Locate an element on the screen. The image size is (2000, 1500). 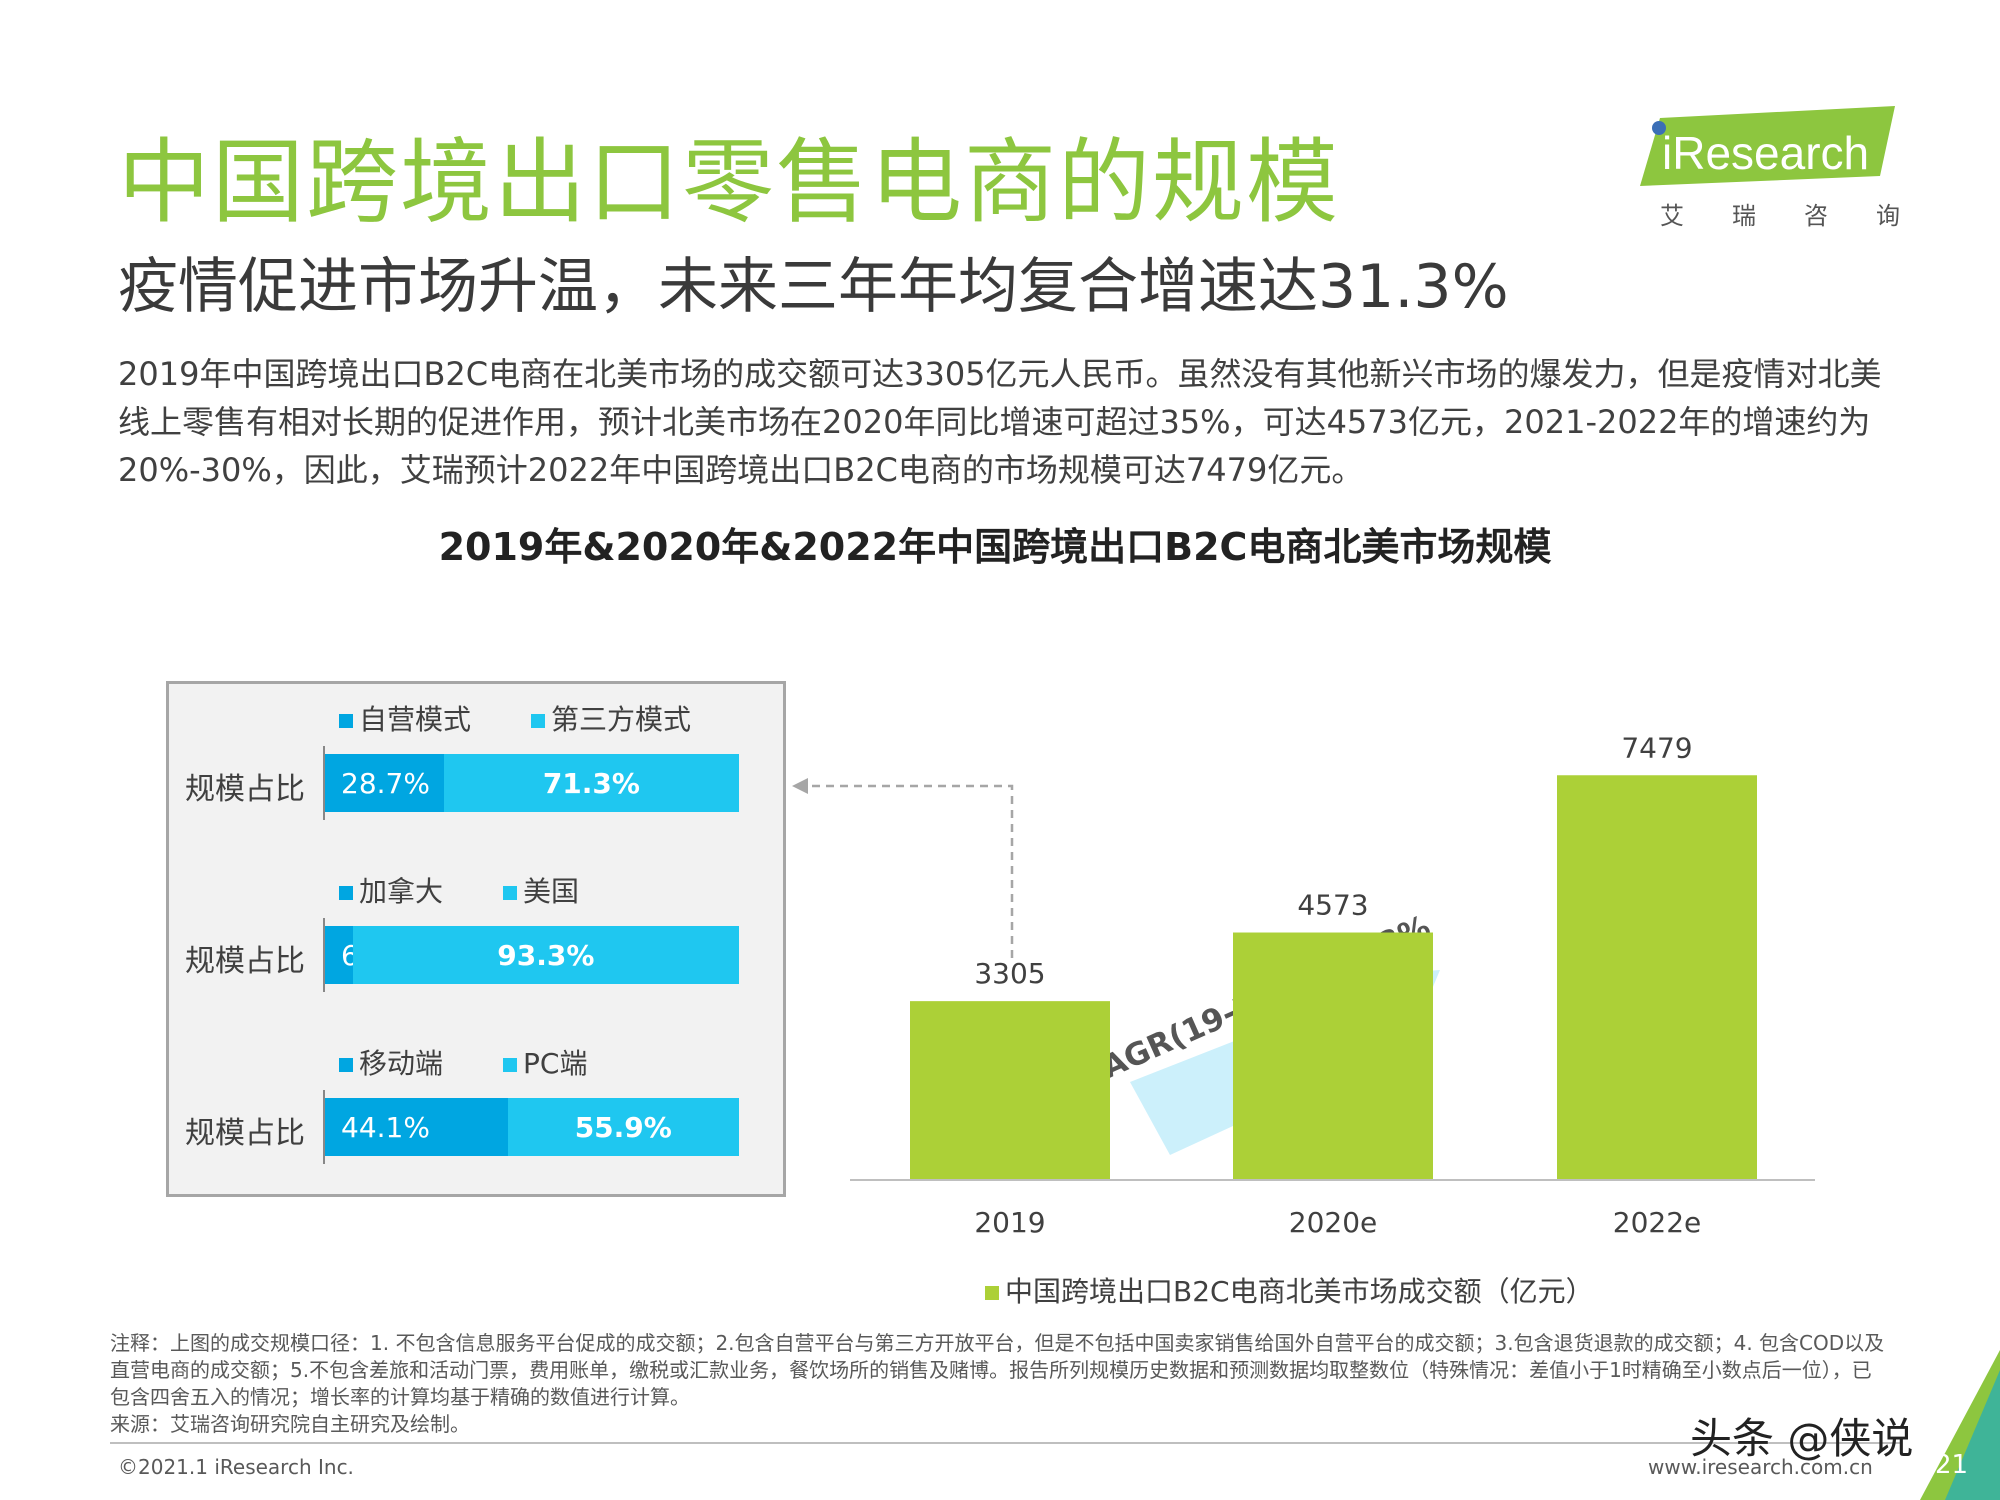
stacked-bar: 6.7%93.3% is located at coordinates (532, 955).